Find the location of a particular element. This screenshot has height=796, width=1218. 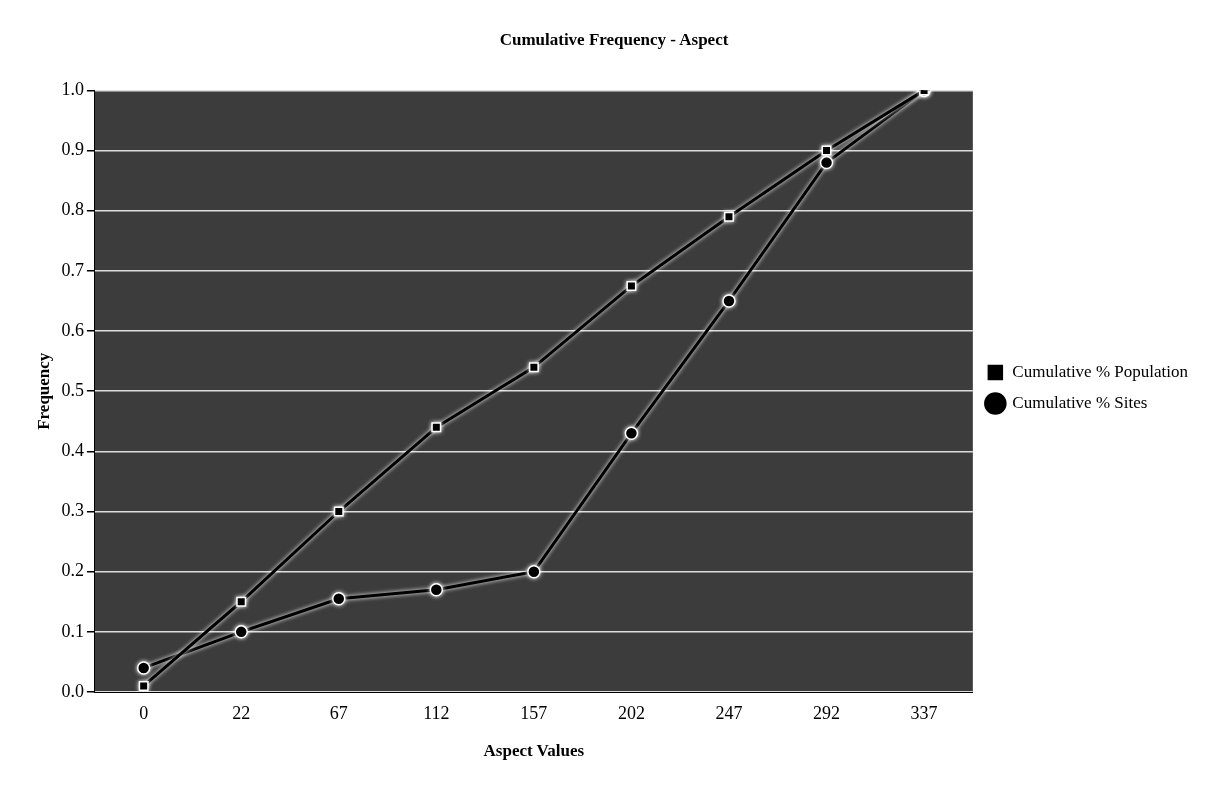

x-tick-label: 157 is located at coordinates (534, 712).